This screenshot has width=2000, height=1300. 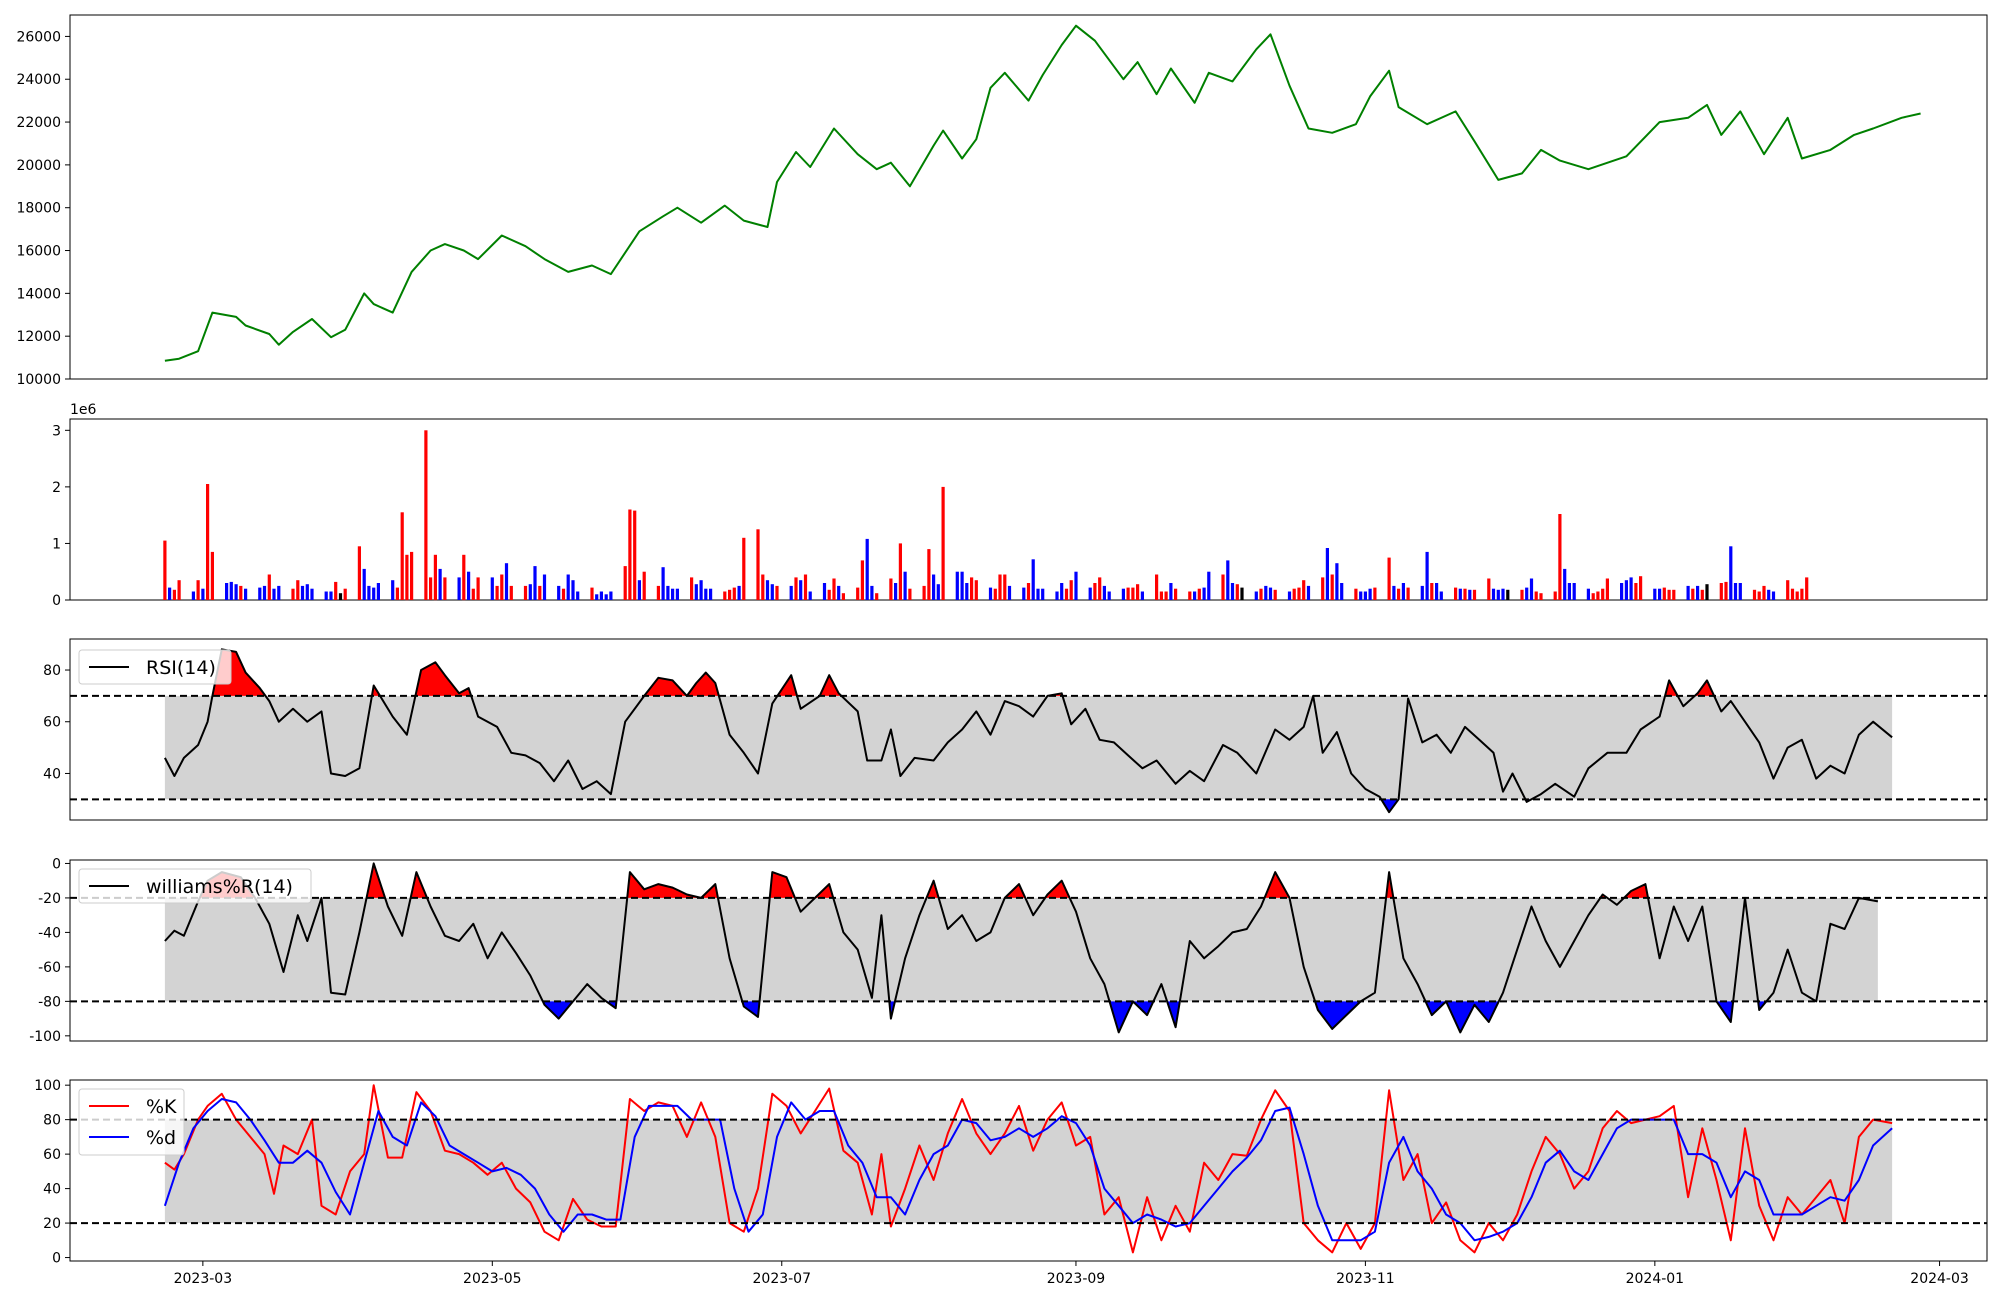 What do you see at coordinates (56, 1259) in the screenshot?
I see `stochastic-y-axis-tick-label-0: 0` at bounding box center [56, 1259].